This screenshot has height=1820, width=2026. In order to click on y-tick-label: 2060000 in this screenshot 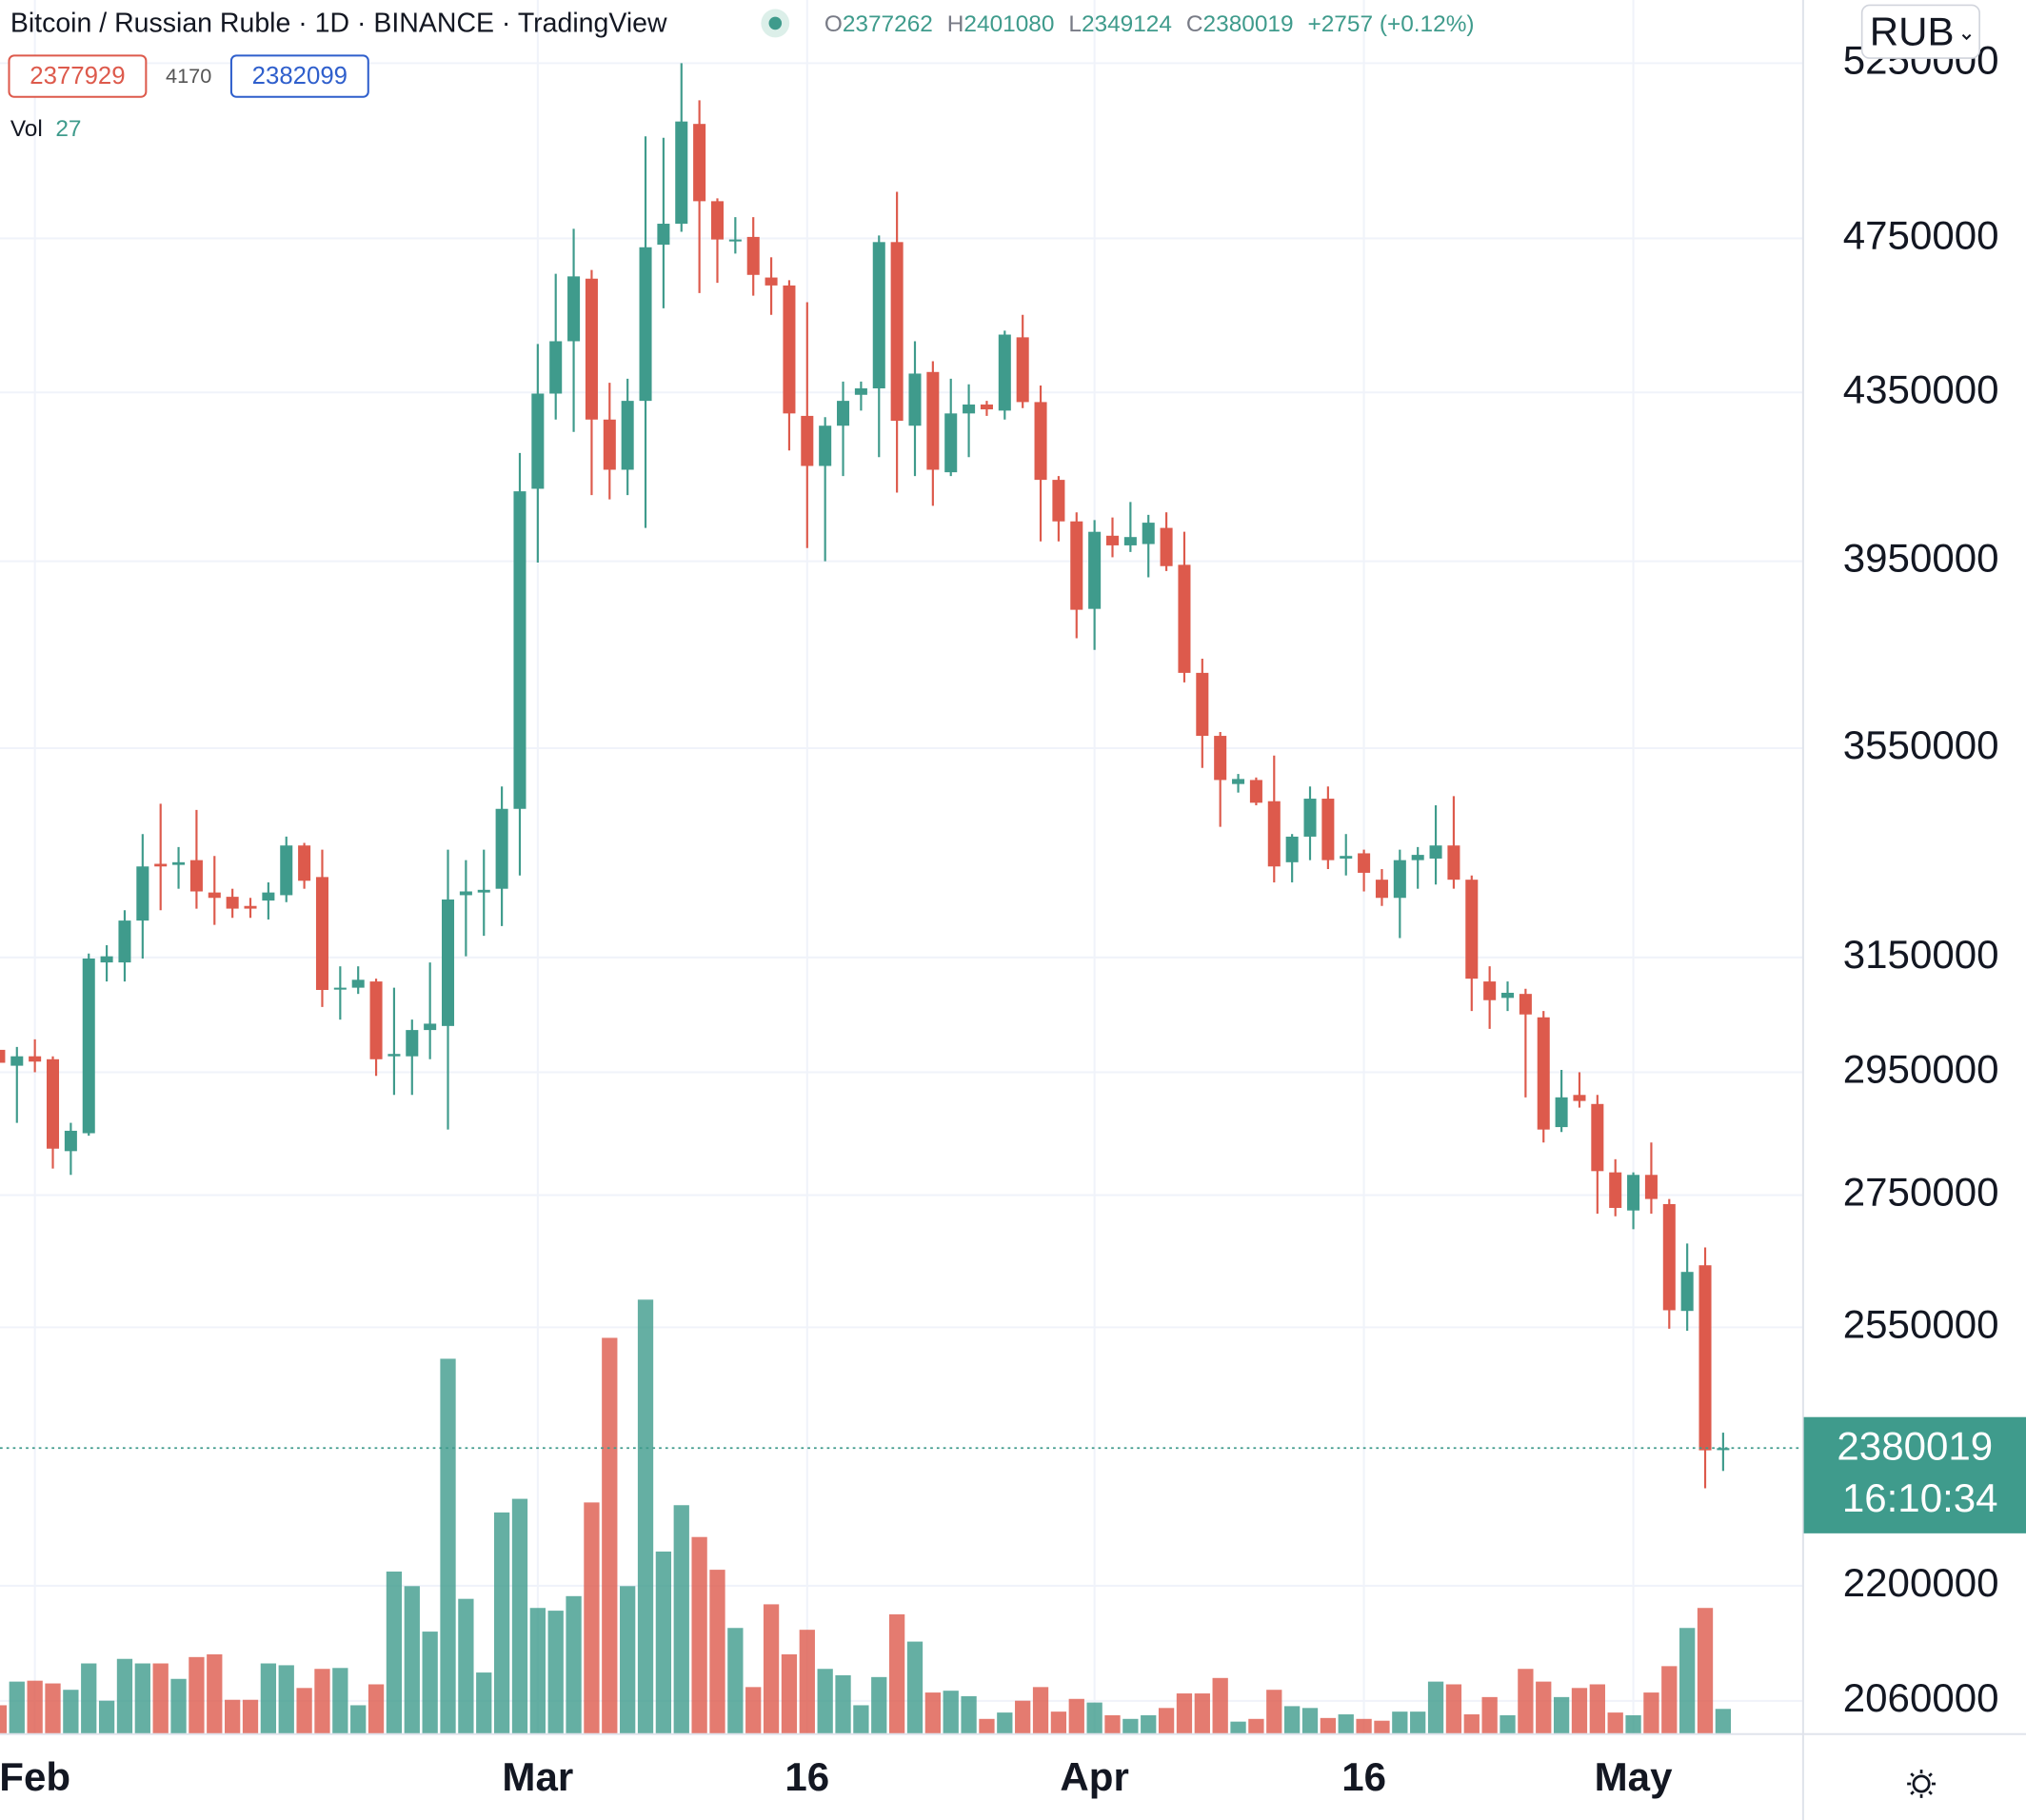, I will do `click(1921, 1697)`.